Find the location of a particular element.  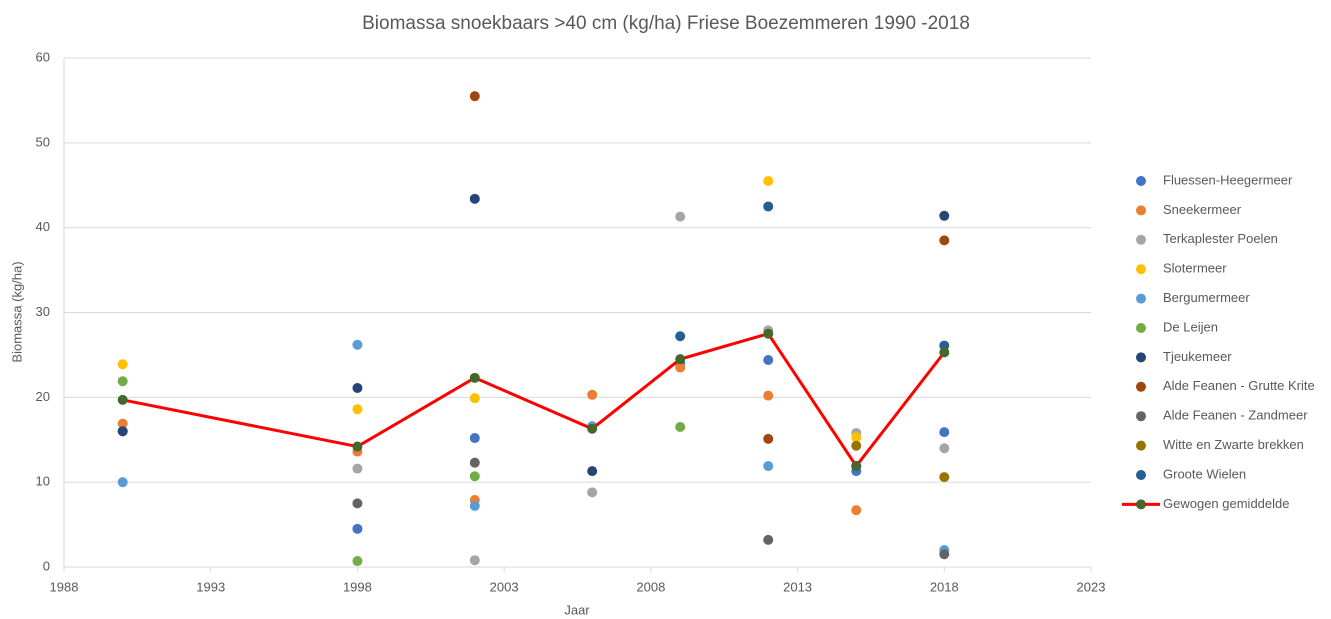

average-line is located at coordinates (534, 400).